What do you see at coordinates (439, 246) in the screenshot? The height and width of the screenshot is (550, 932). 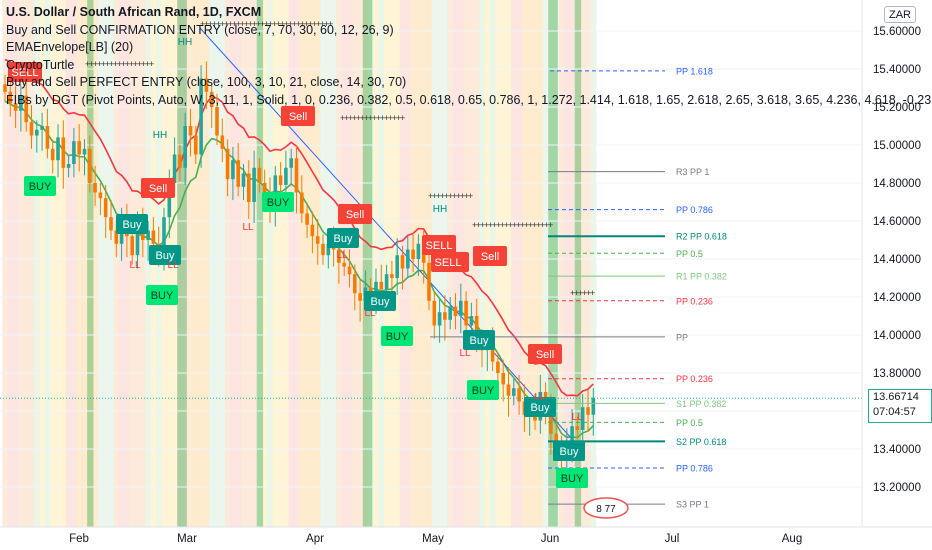 I see `sell-text: SELL` at bounding box center [439, 246].